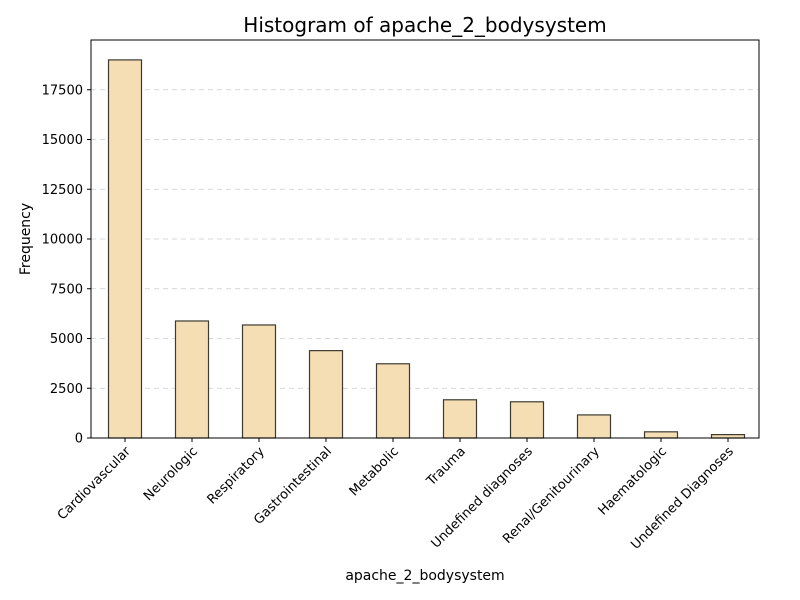 This screenshot has height=600, width=800. I want to click on y-tick-label: 12500, so click(62, 190).